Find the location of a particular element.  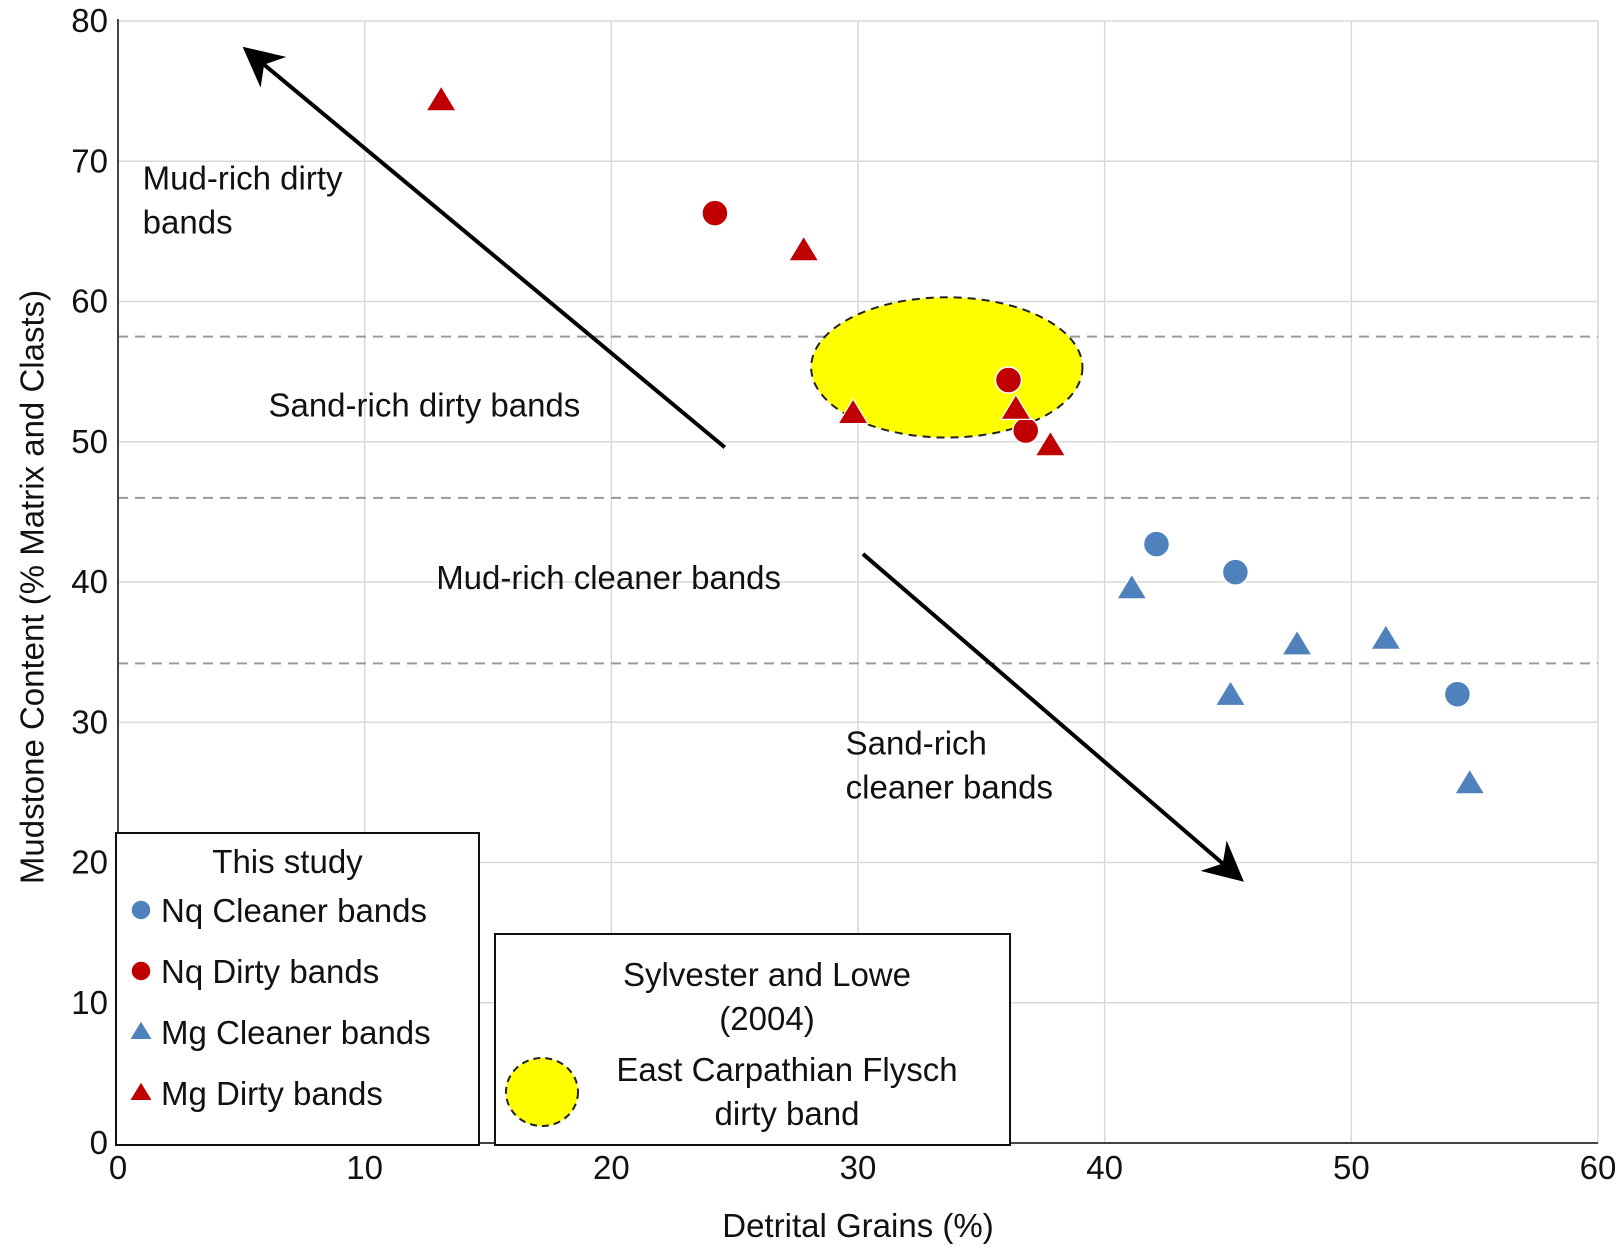

y-tick-label: 10 is located at coordinates (89, 1002).